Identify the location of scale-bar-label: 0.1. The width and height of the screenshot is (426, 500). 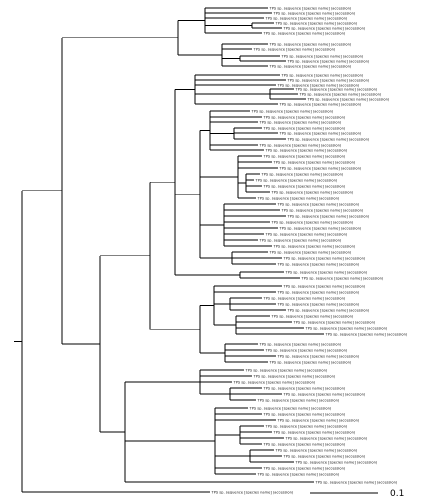
(397, 494).